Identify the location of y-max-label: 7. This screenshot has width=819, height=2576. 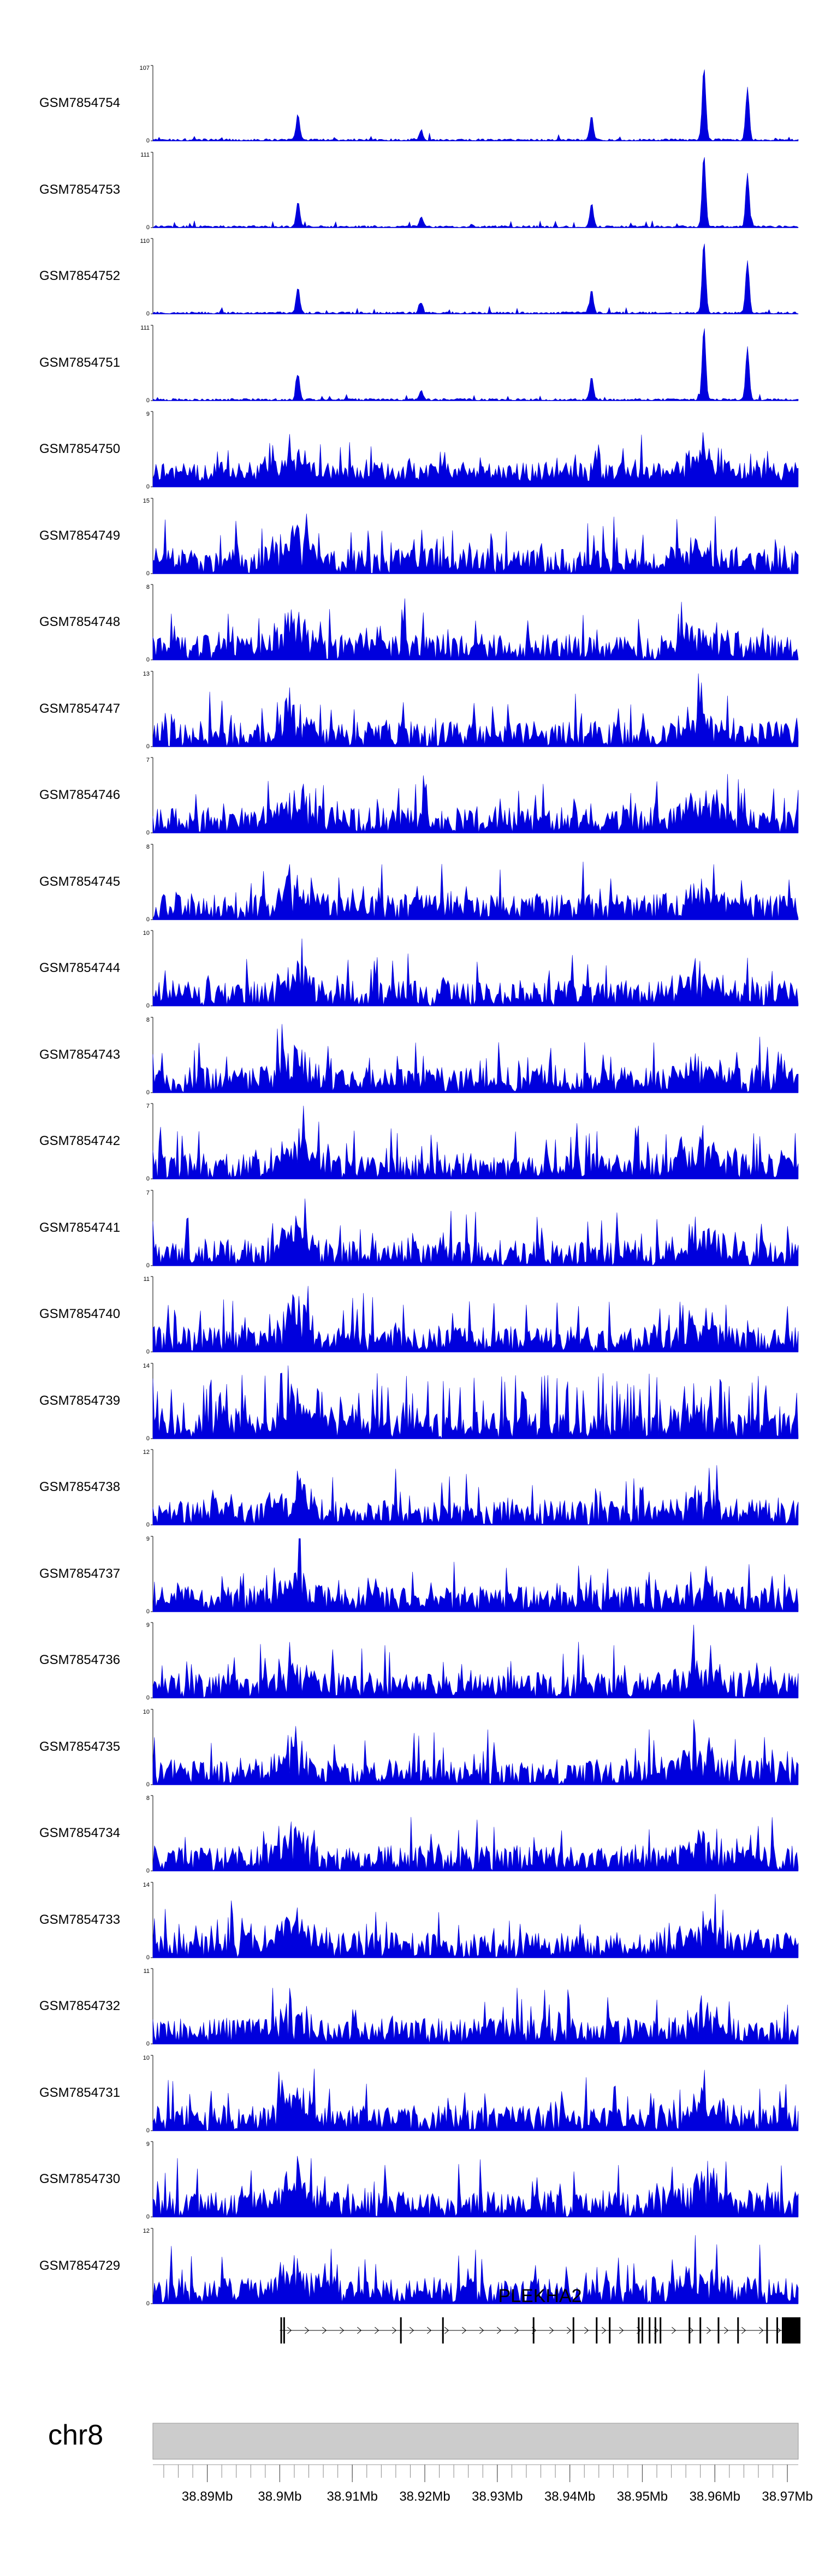
(148, 1106).